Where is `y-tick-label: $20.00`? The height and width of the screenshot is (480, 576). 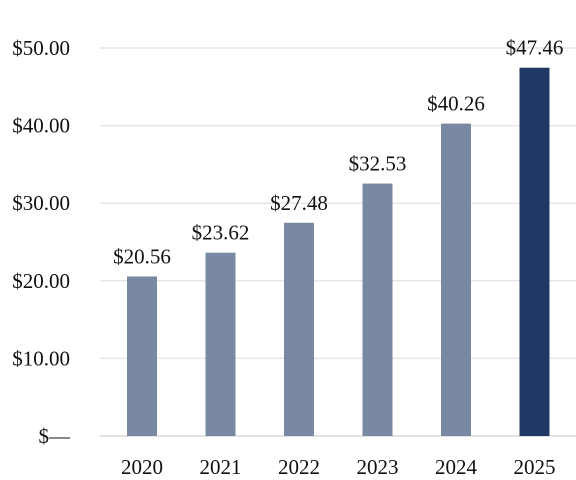
y-tick-label: $20.00 is located at coordinates (41, 281).